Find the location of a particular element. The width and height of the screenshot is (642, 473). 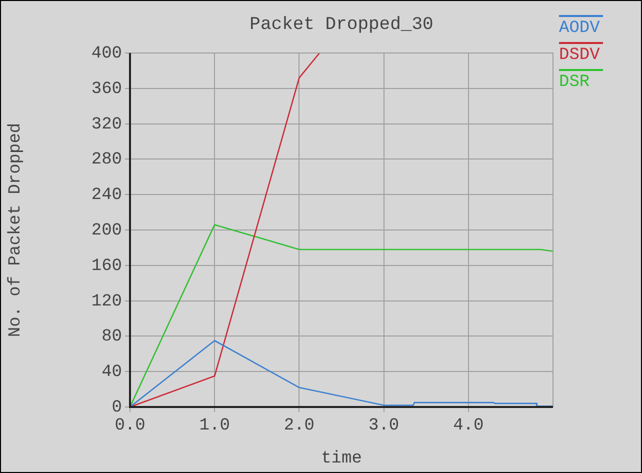

x-tick-label: 4.0 is located at coordinates (468, 426).